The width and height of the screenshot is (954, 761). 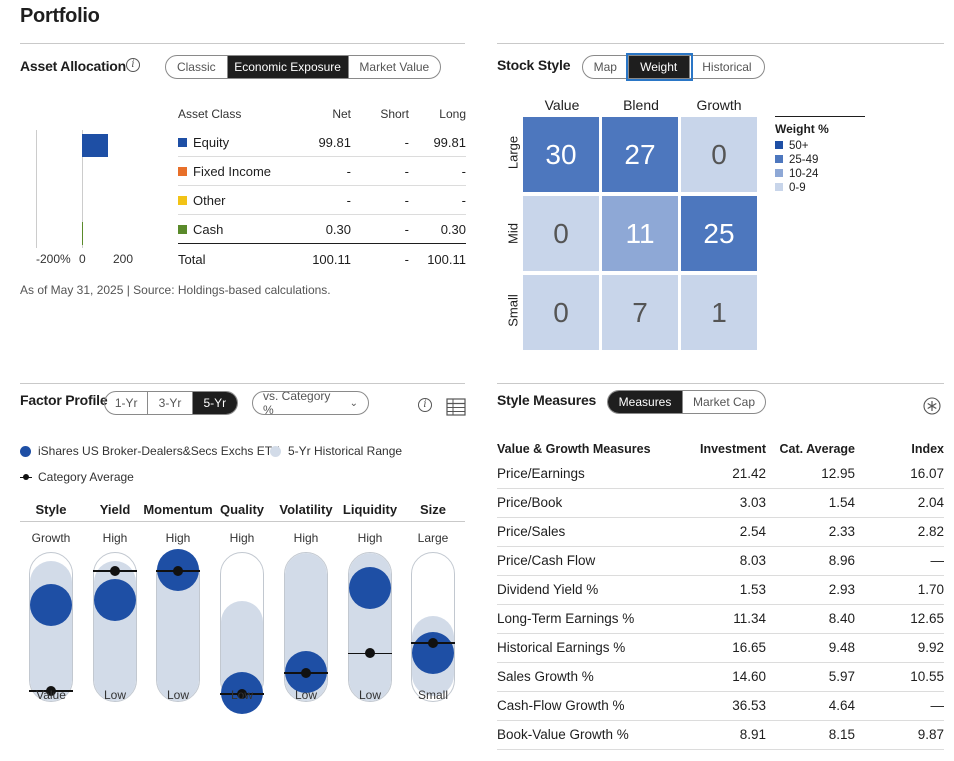 I want to click on col-label-growth: Growth, so click(x=719, y=105).